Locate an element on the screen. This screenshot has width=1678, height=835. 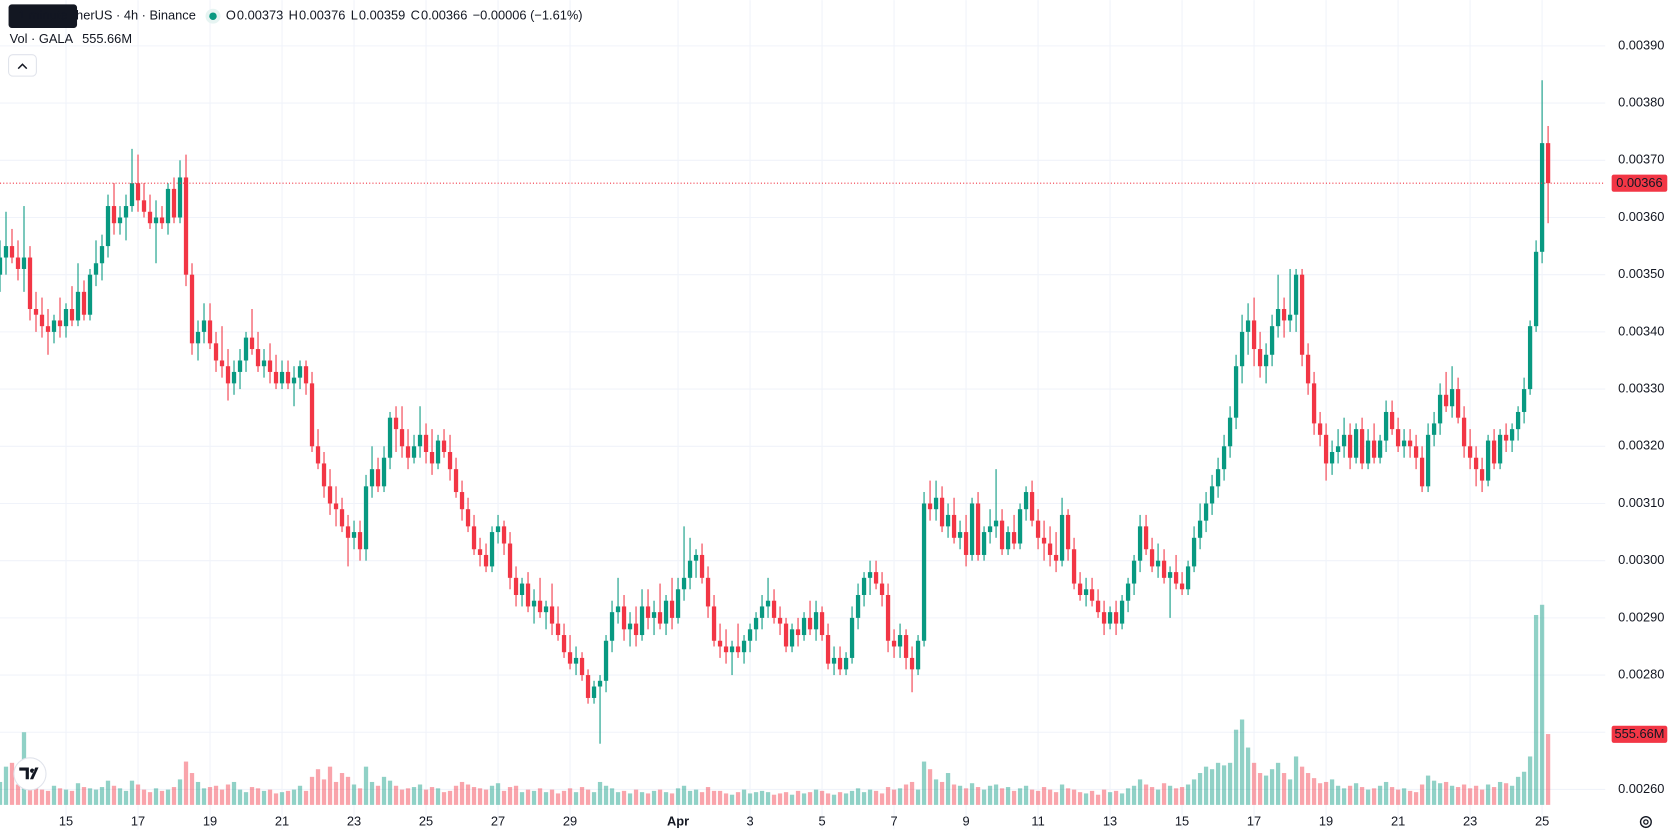
x-tick-label: 23 is located at coordinates (1470, 820).